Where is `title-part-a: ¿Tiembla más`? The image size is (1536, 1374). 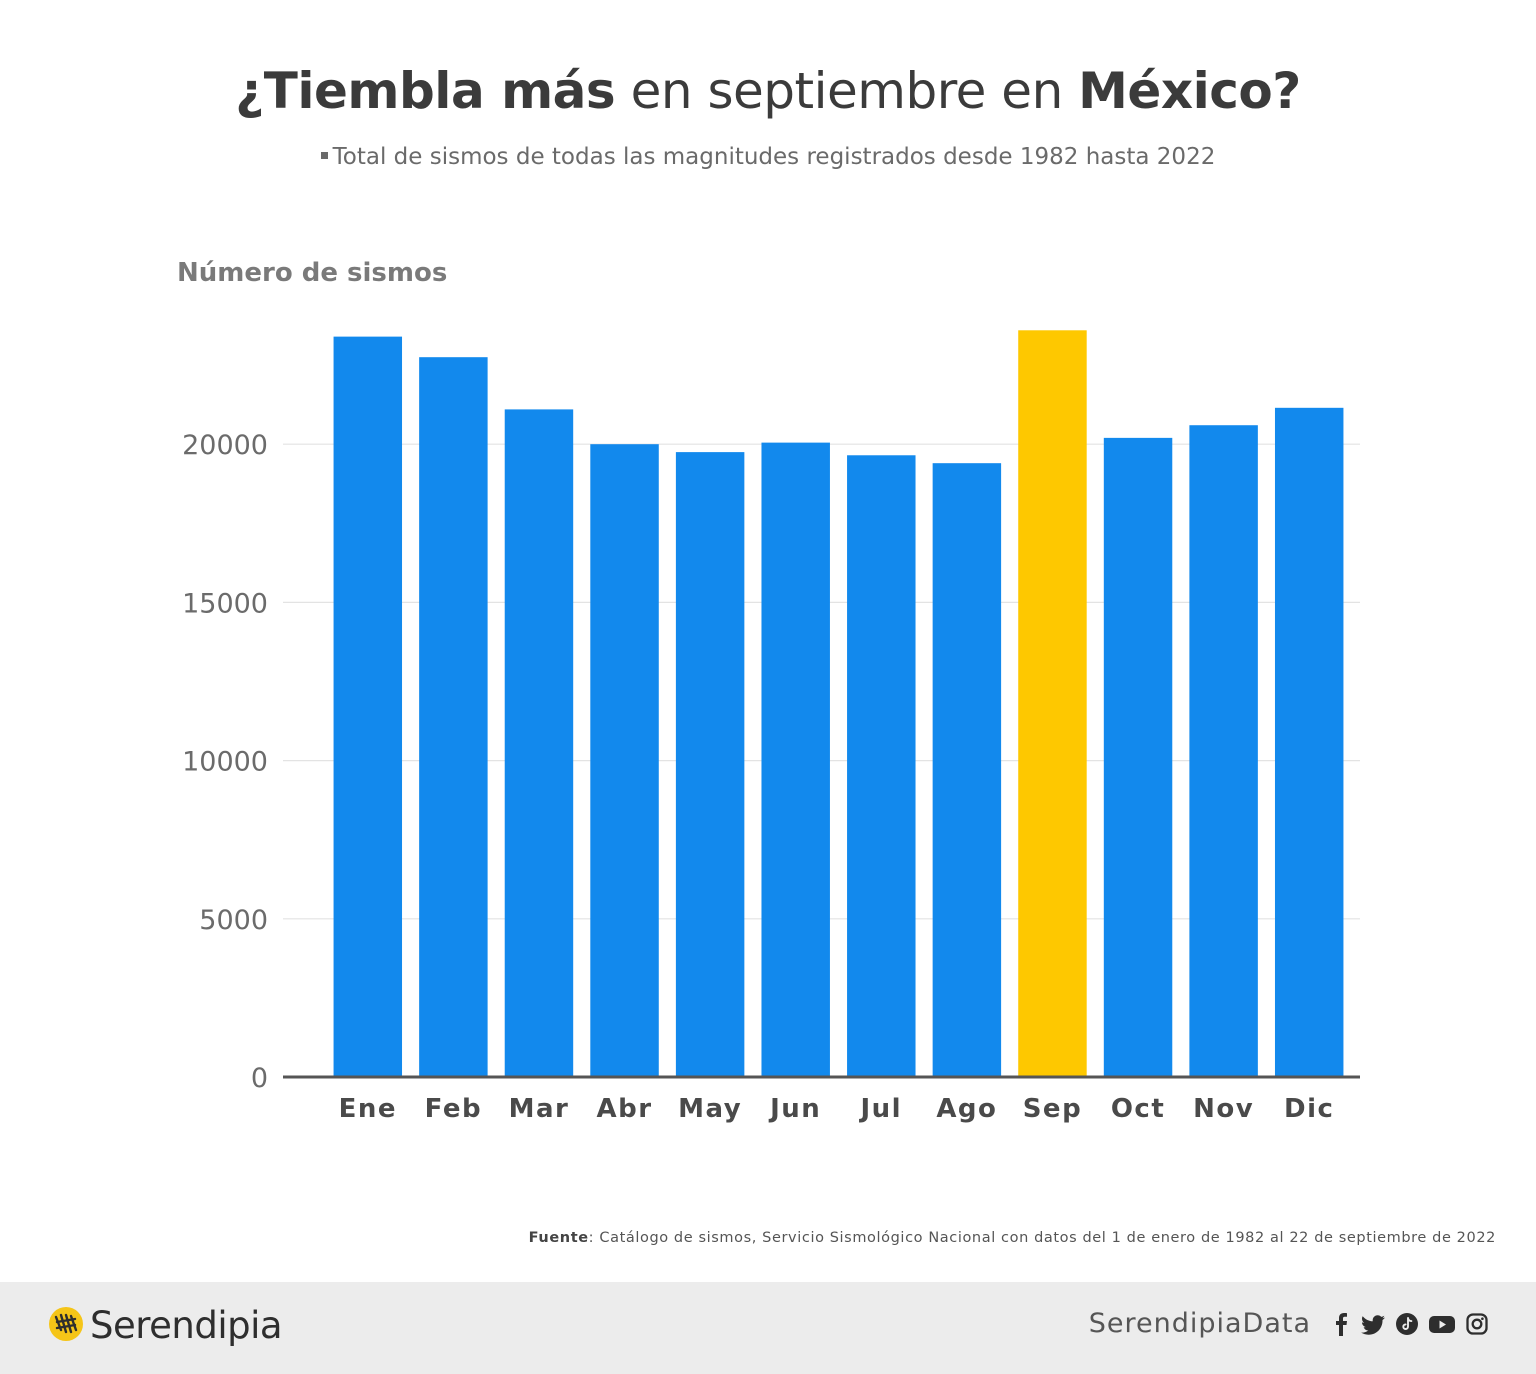
title-part-a: ¿Tiembla más is located at coordinates (425, 91).